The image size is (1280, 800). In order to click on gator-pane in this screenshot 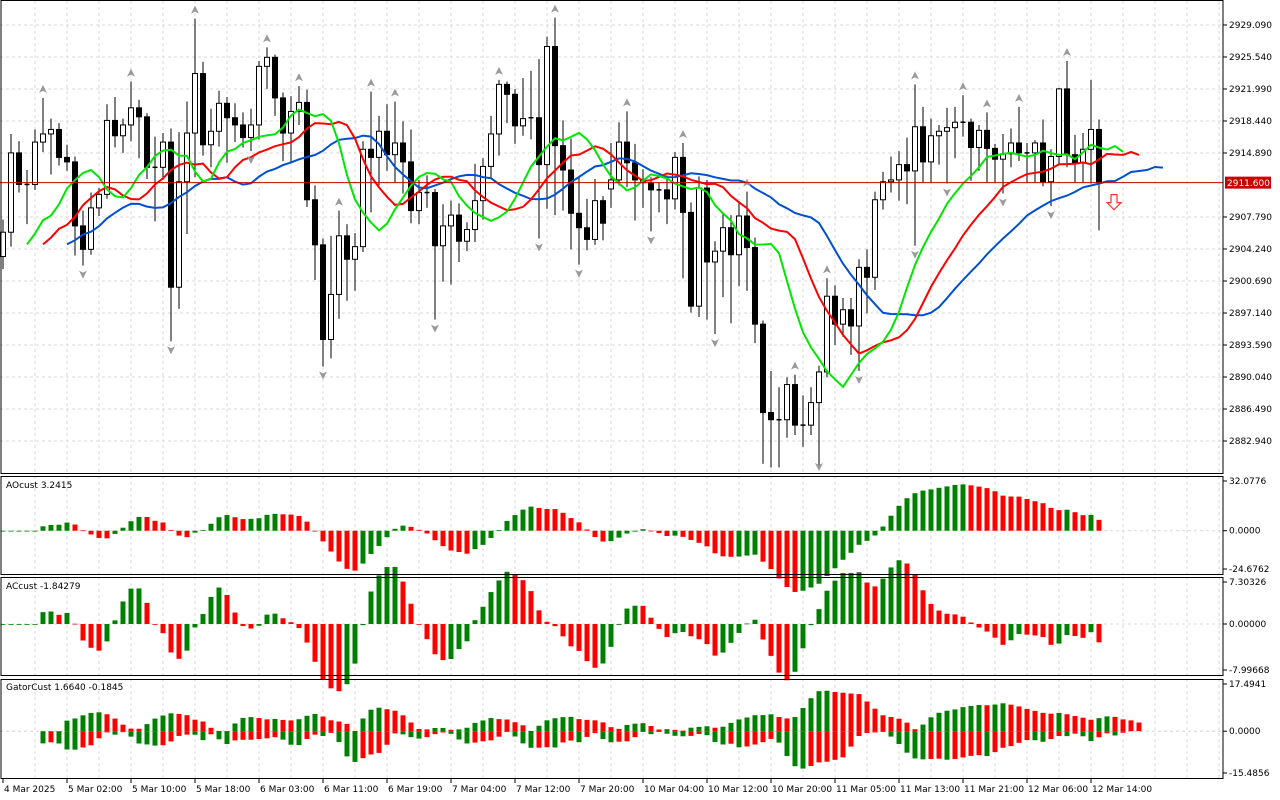, I will do `click(591, 729)`.